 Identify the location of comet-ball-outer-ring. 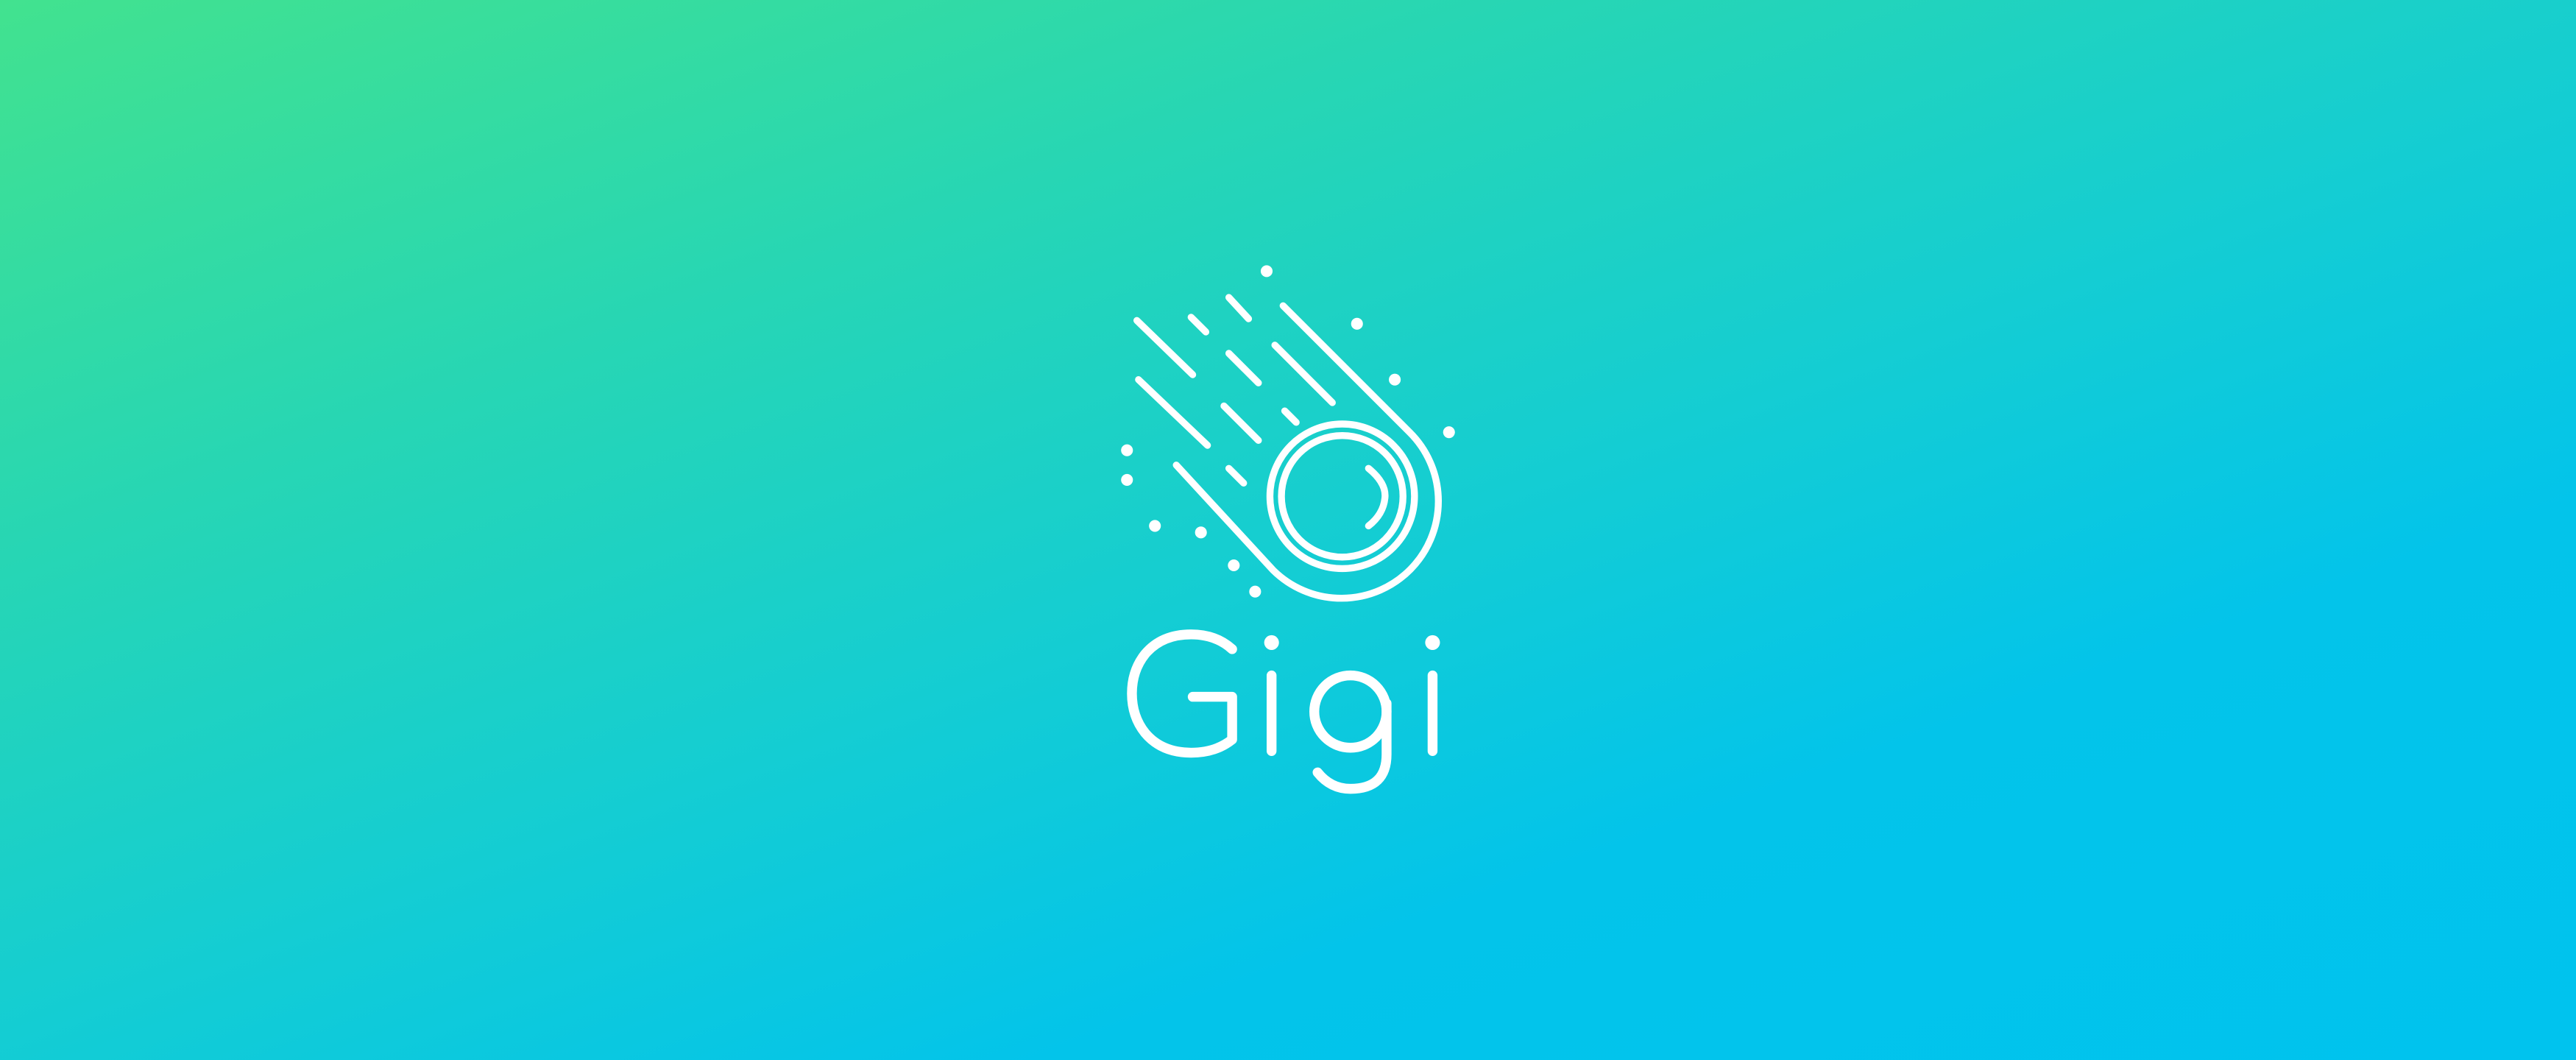
(1342, 496).